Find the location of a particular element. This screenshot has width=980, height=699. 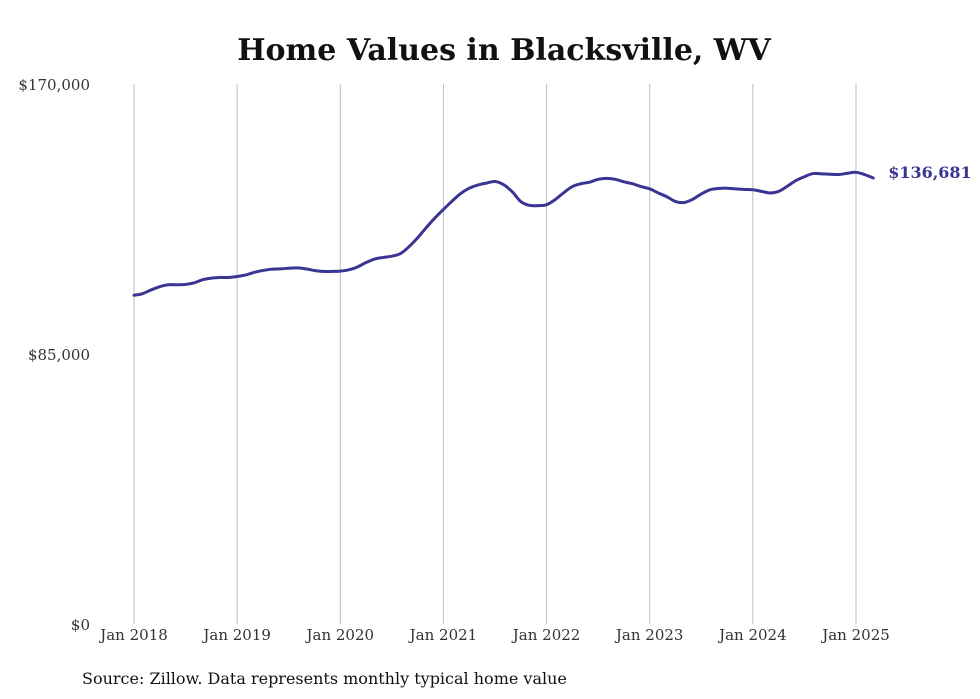

y-tick-label: $0 is located at coordinates (80, 625).